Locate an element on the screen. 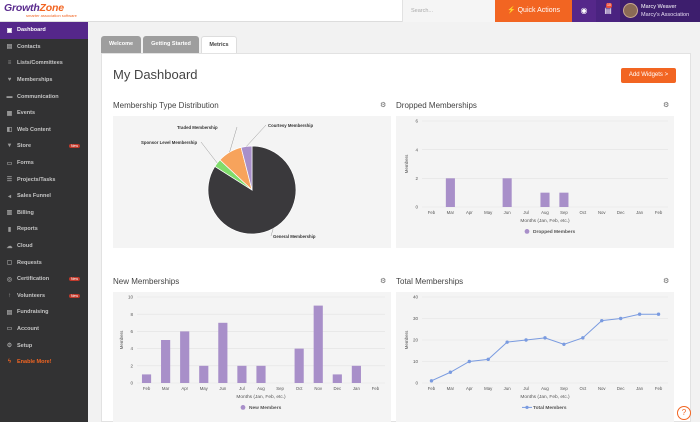  help-button: ? is located at coordinates (684, 413).